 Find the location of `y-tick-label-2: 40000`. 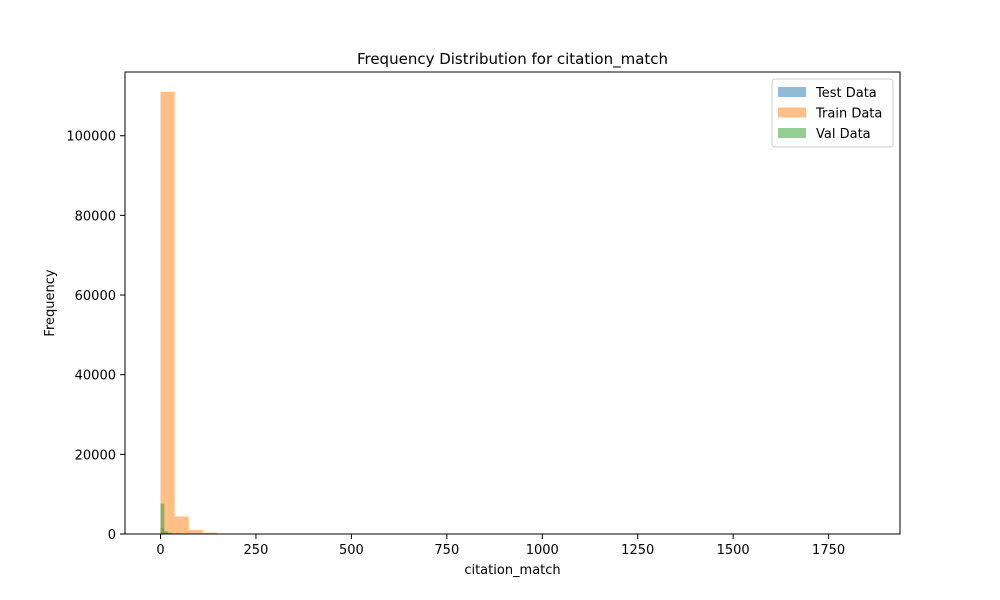

y-tick-label-2: 40000 is located at coordinates (95, 376).